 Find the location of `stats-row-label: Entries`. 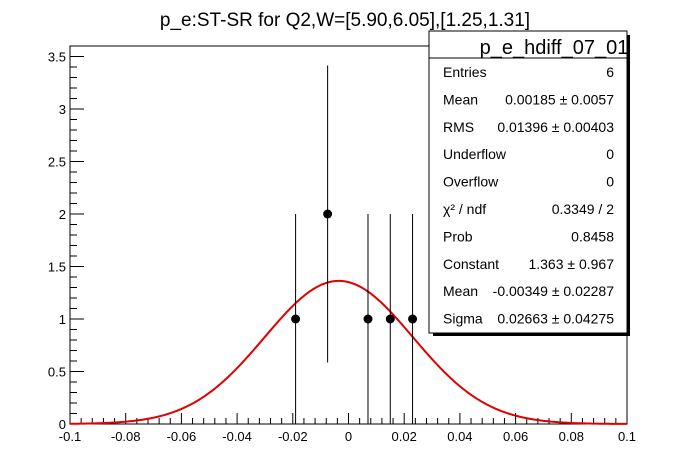

stats-row-label: Entries is located at coordinates (465, 72).